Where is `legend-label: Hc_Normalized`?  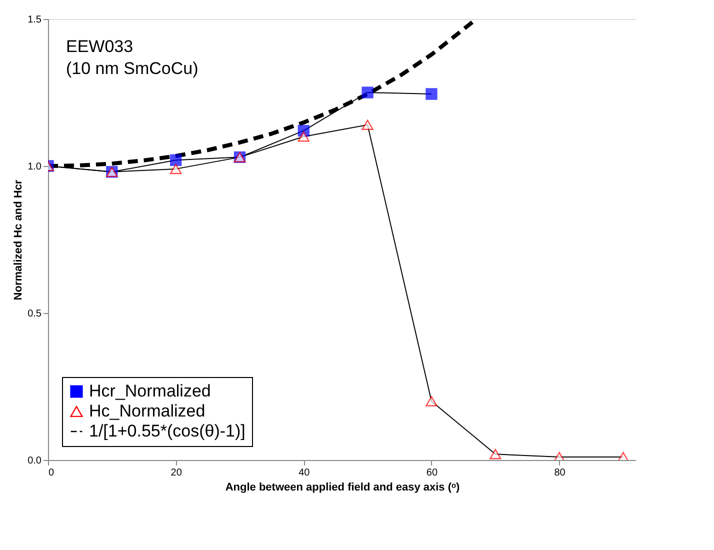
legend-label: Hc_Normalized is located at coordinates (147, 411).